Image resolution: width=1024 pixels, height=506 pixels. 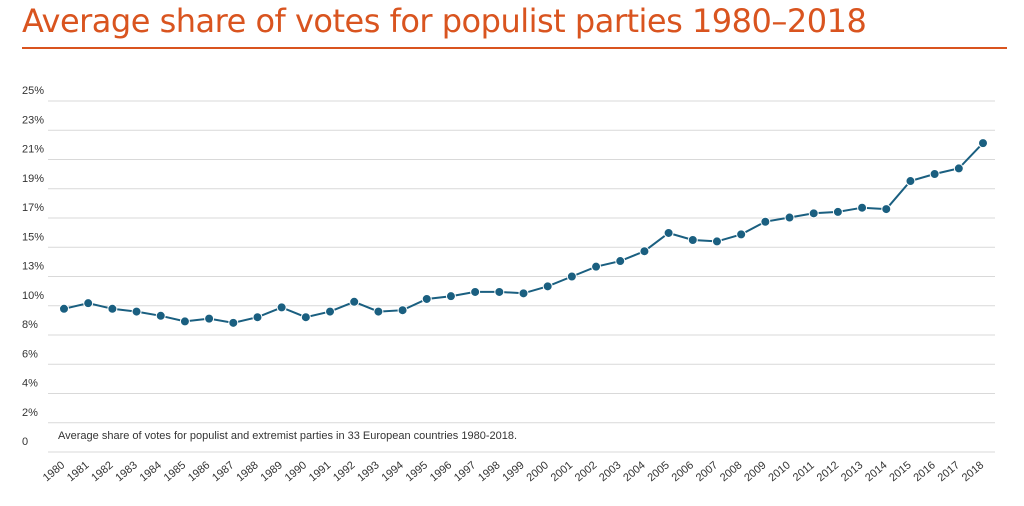 I want to click on y-tick-label: 10%, so click(x=33, y=296).